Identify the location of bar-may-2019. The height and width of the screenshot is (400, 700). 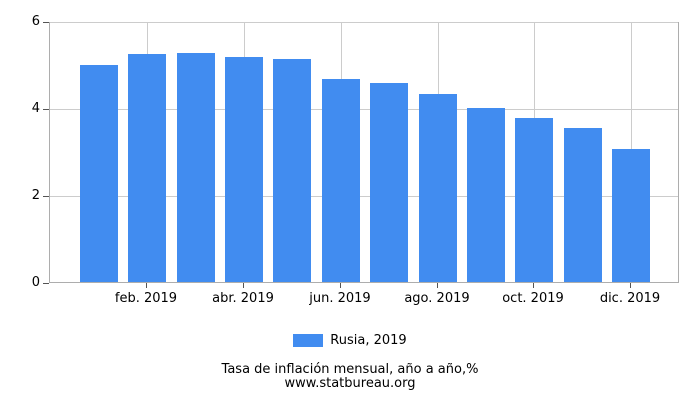
(292, 170).